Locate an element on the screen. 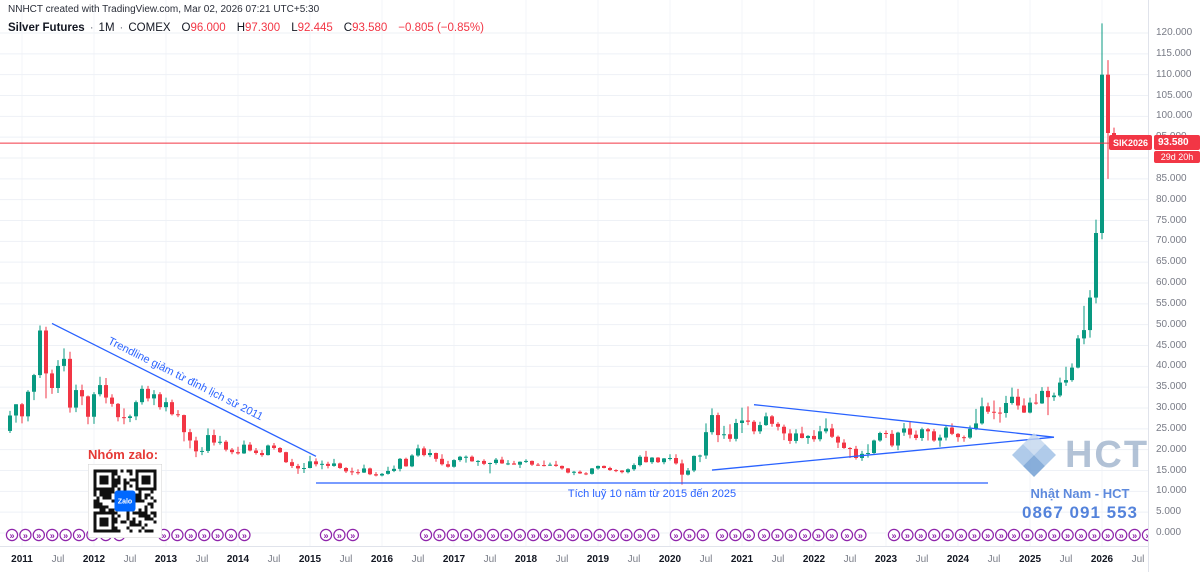  interval-label: 1M is located at coordinates (106, 28).